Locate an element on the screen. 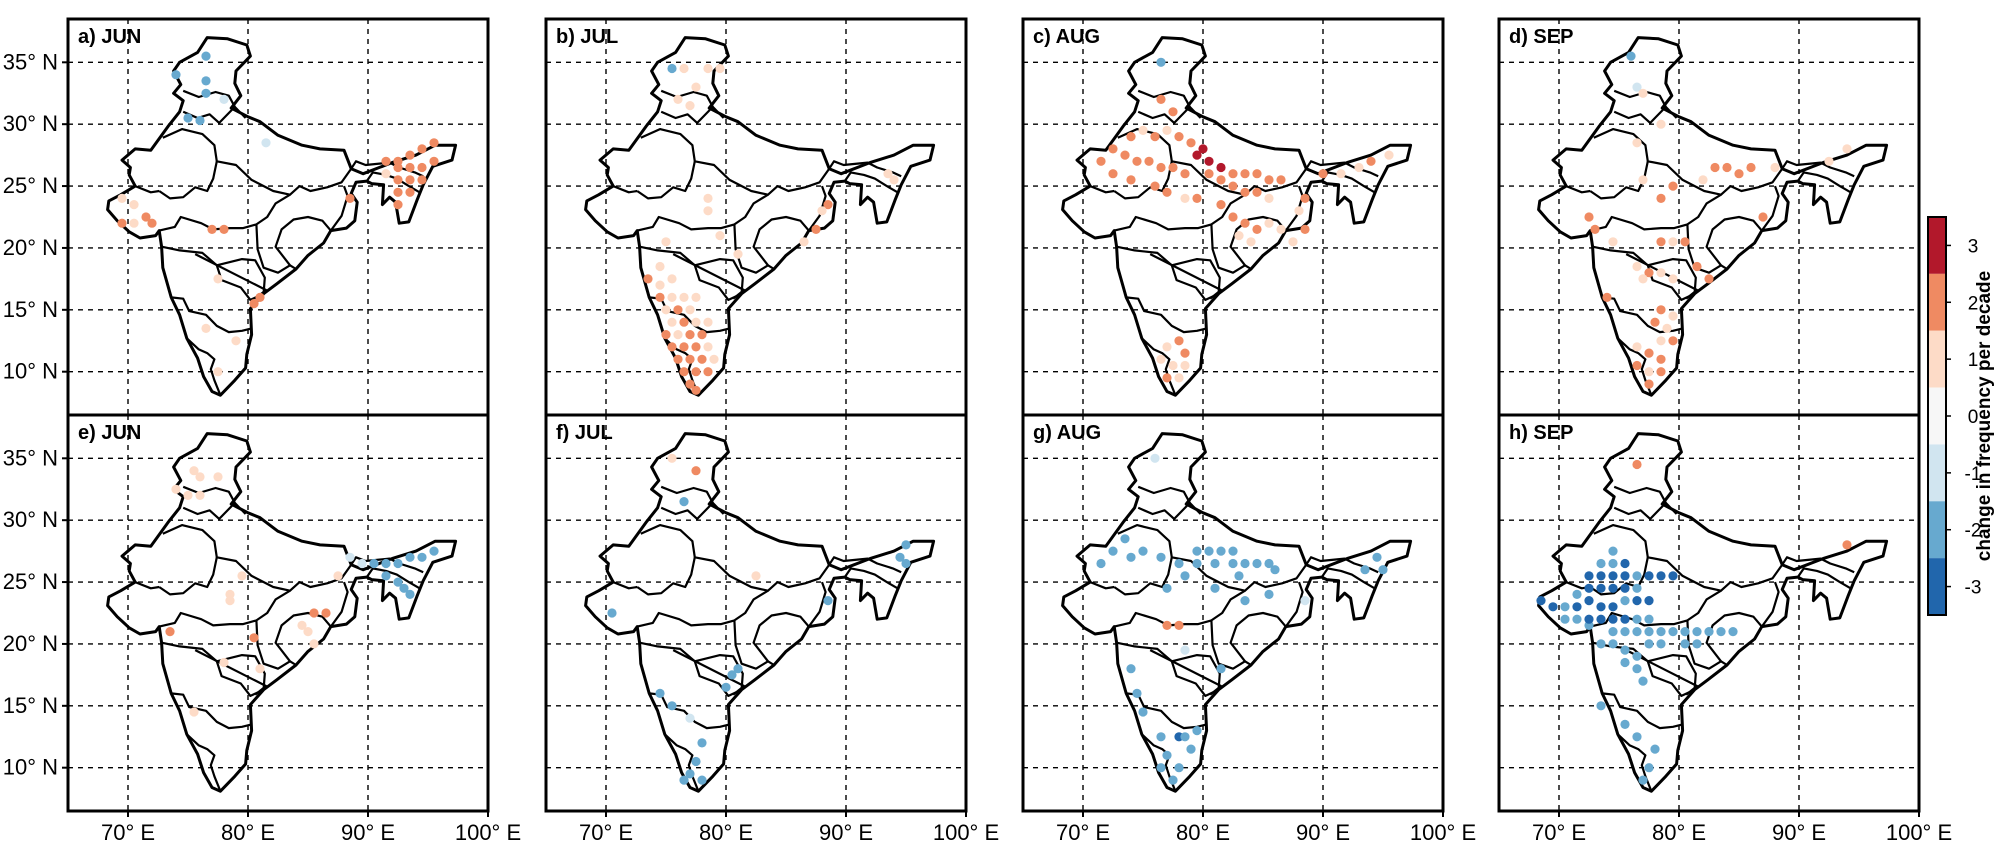 Image resolution: width=2006 pixels, height=854 pixels. lat-tick-label: 10° N is located at coordinates (30, 767).